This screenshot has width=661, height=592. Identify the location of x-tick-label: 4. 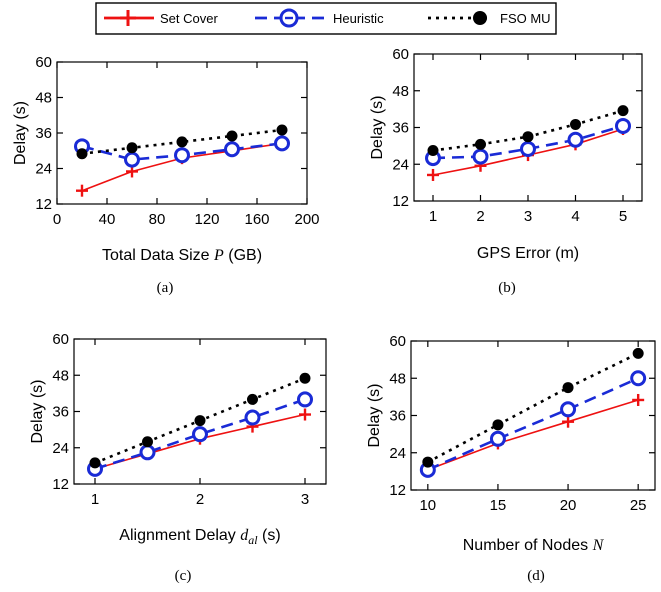
(575, 216).